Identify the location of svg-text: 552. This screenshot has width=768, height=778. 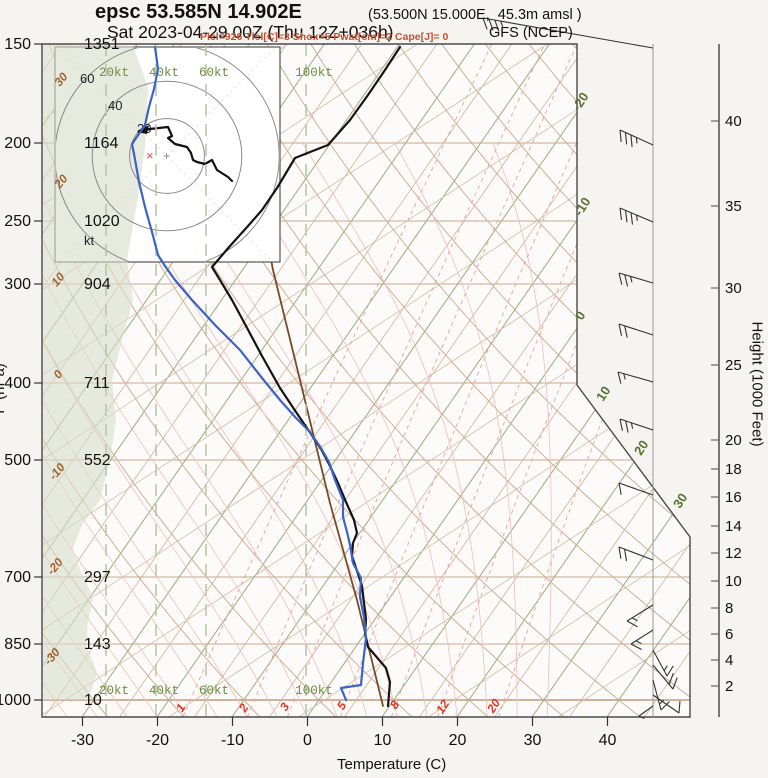
(97, 460).